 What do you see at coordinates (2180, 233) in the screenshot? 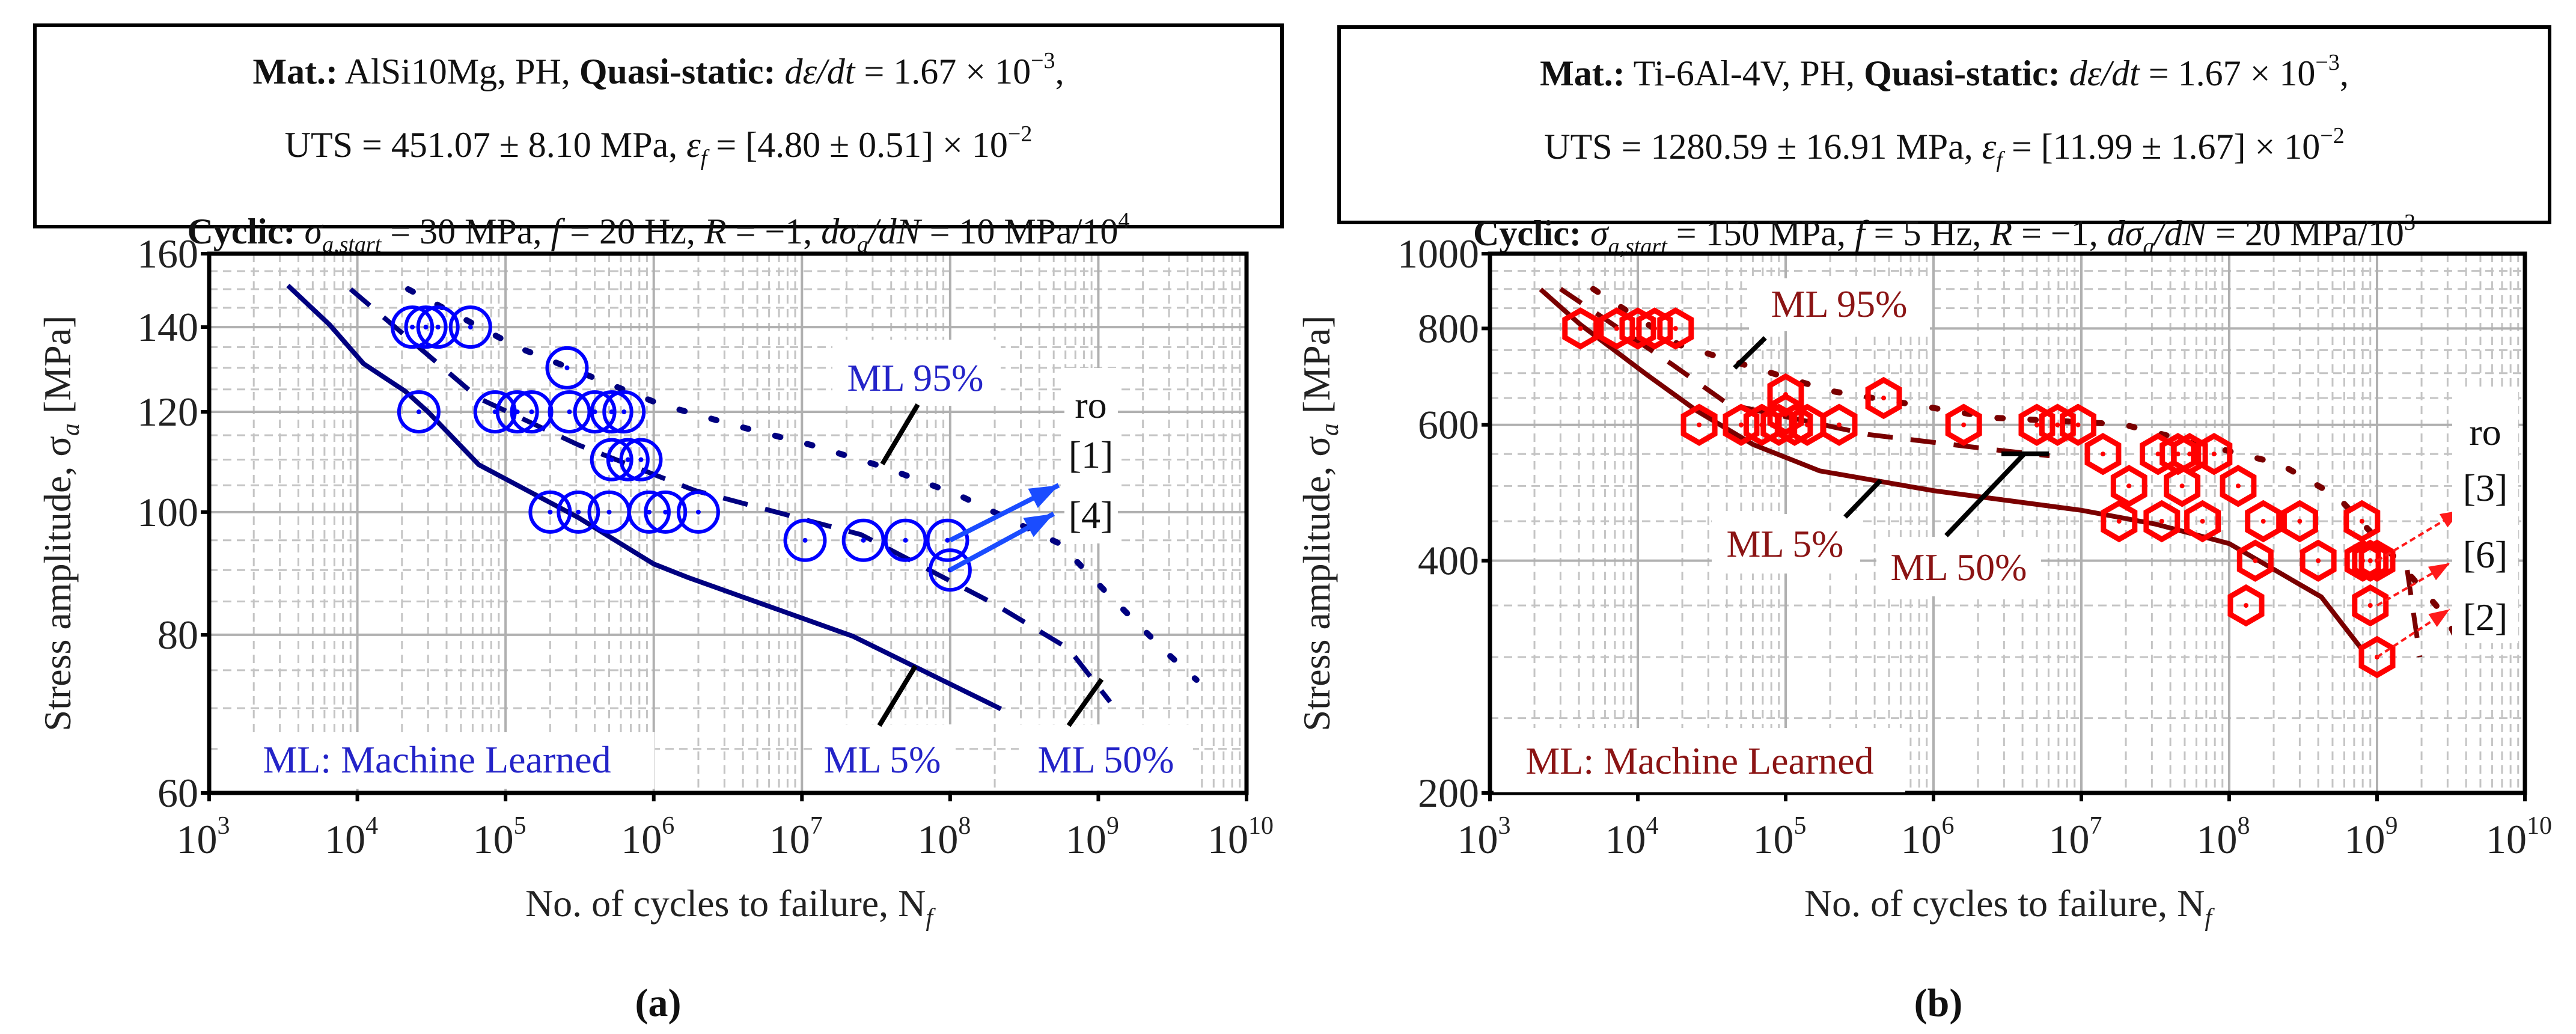
I see `header-text: /dN` at bounding box center [2180, 233].